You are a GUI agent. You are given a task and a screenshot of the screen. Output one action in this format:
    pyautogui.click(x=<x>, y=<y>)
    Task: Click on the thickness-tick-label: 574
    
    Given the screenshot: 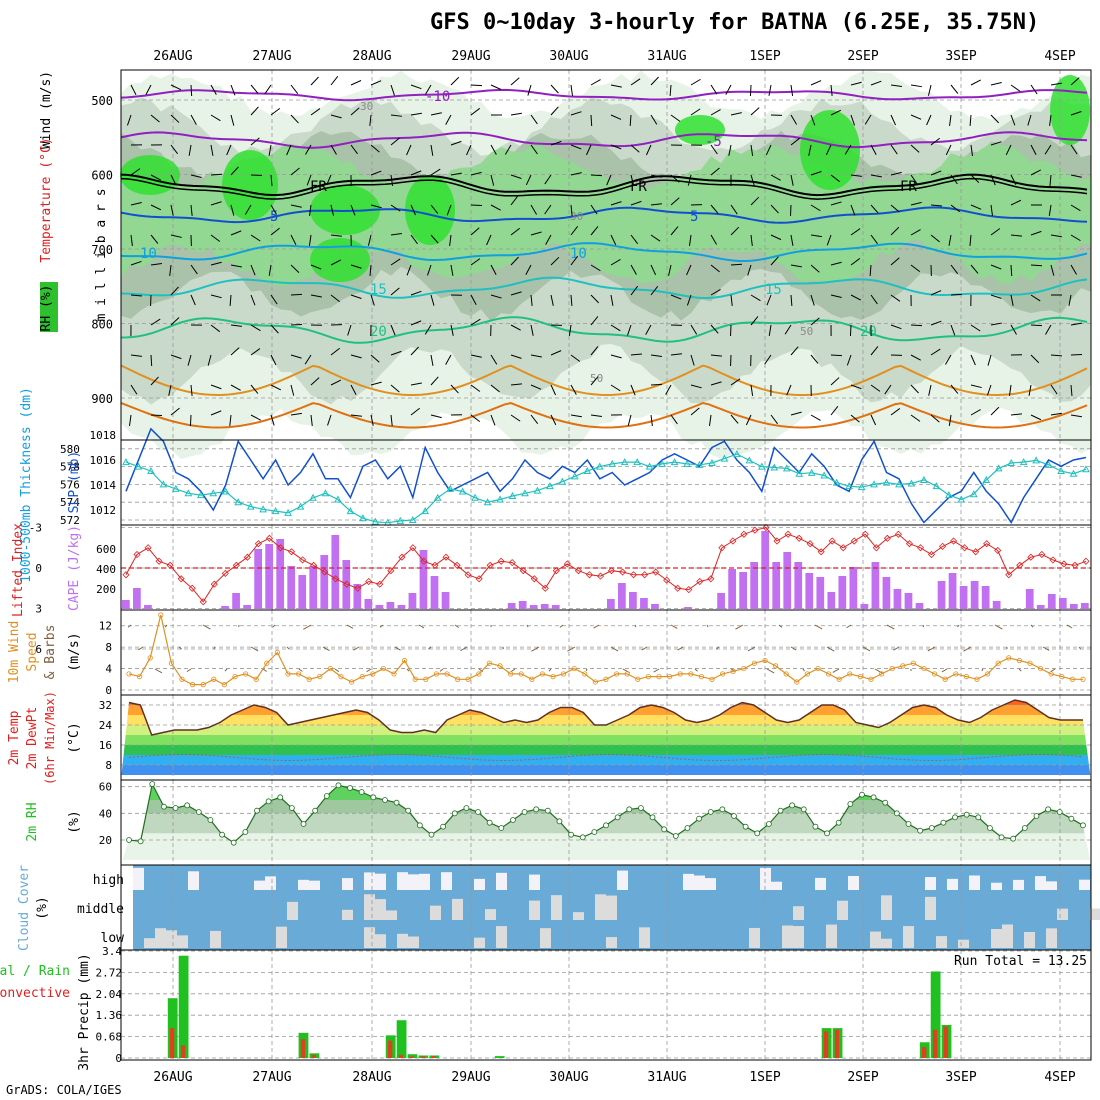 What is the action you would take?
    pyautogui.click(x=70, y=502)
    